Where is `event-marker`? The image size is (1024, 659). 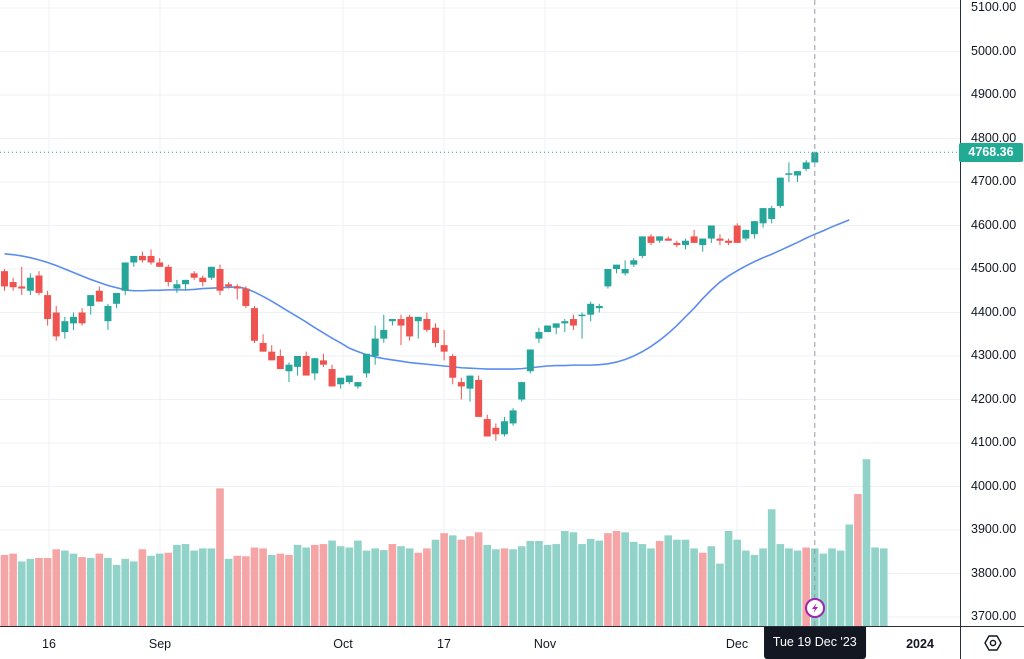 event-marker is located at coordinates (814, 608).